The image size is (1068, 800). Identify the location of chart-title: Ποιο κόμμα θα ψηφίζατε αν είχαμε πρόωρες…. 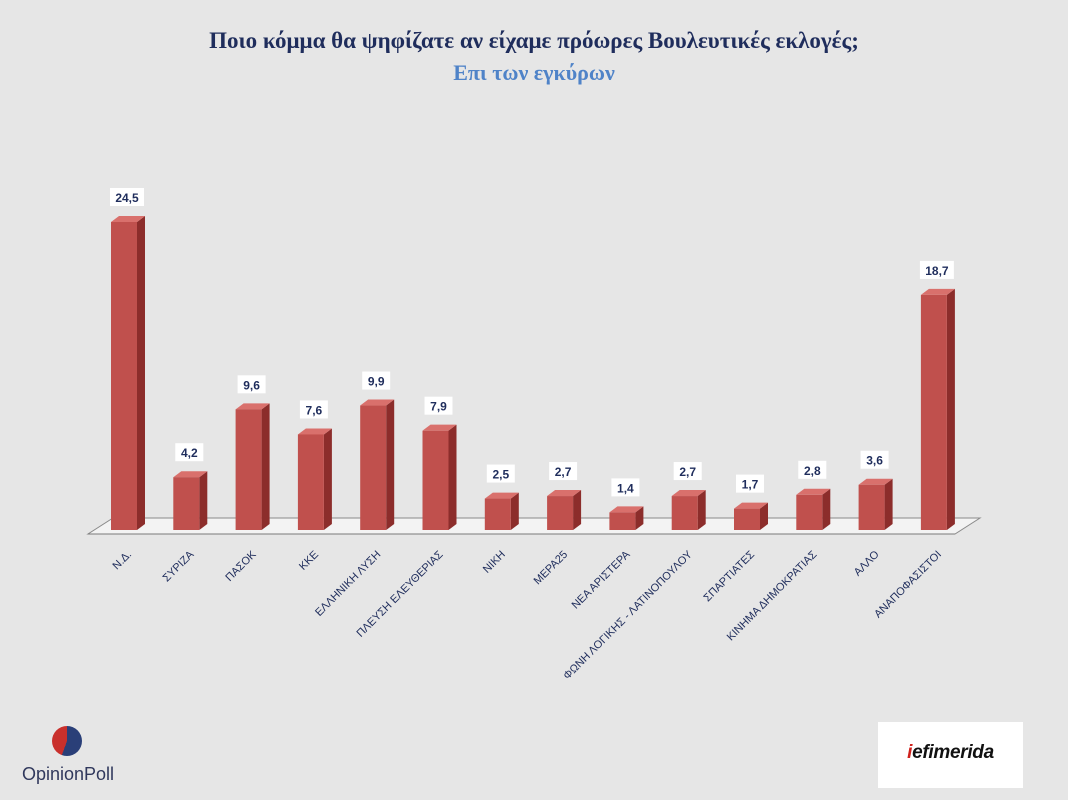
(534, 40).